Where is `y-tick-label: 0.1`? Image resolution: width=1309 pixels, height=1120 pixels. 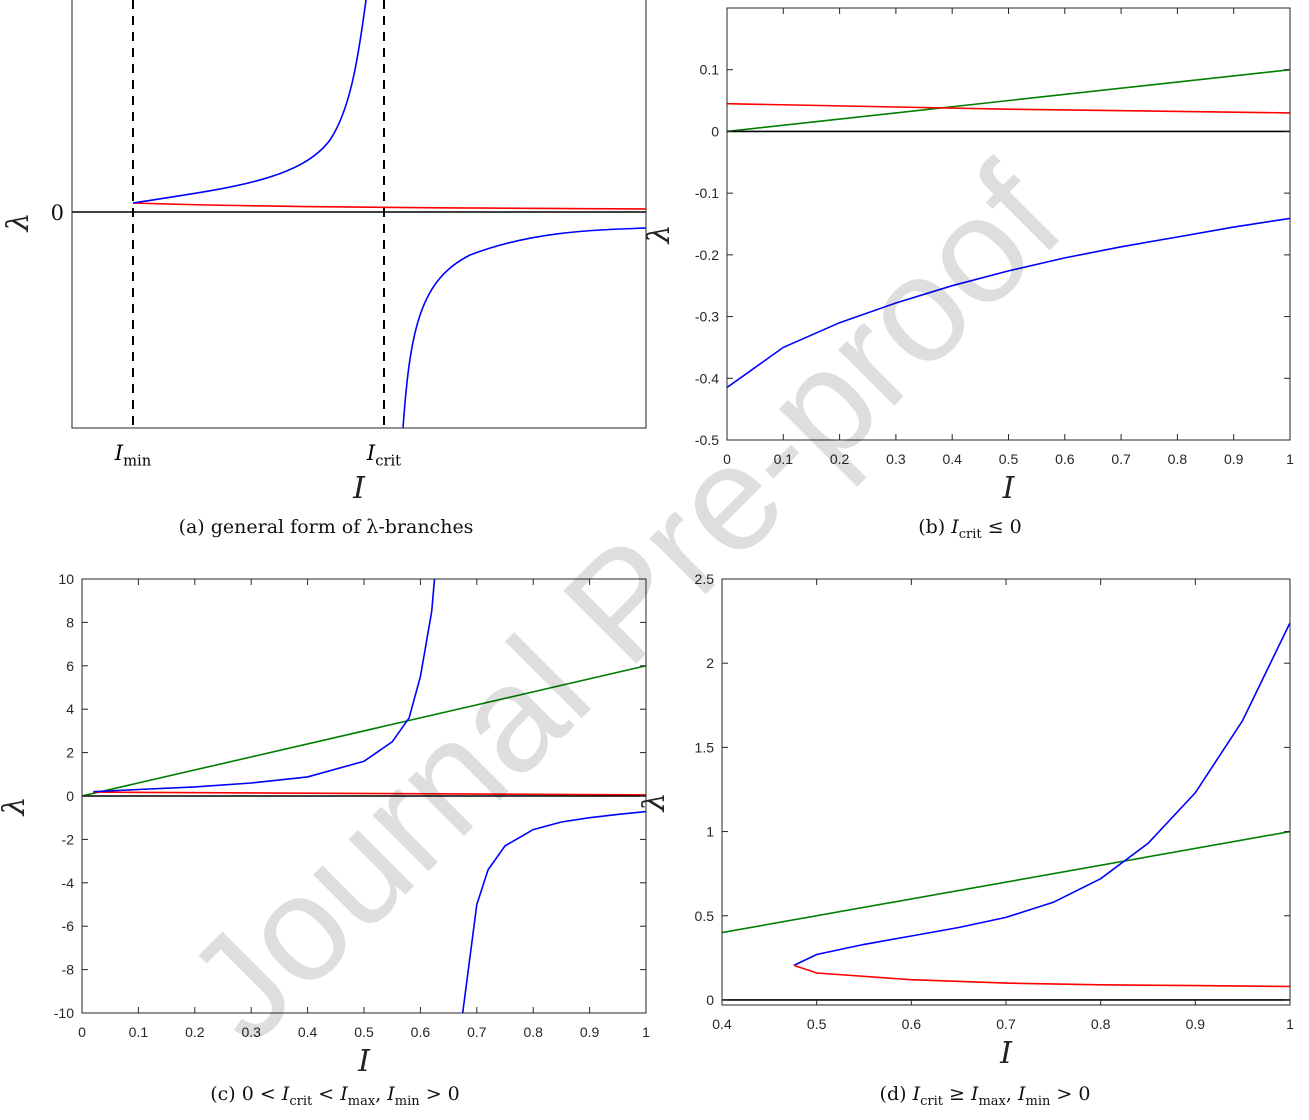 y-tick-label: 0.1 is located at coordinates (710, 70).